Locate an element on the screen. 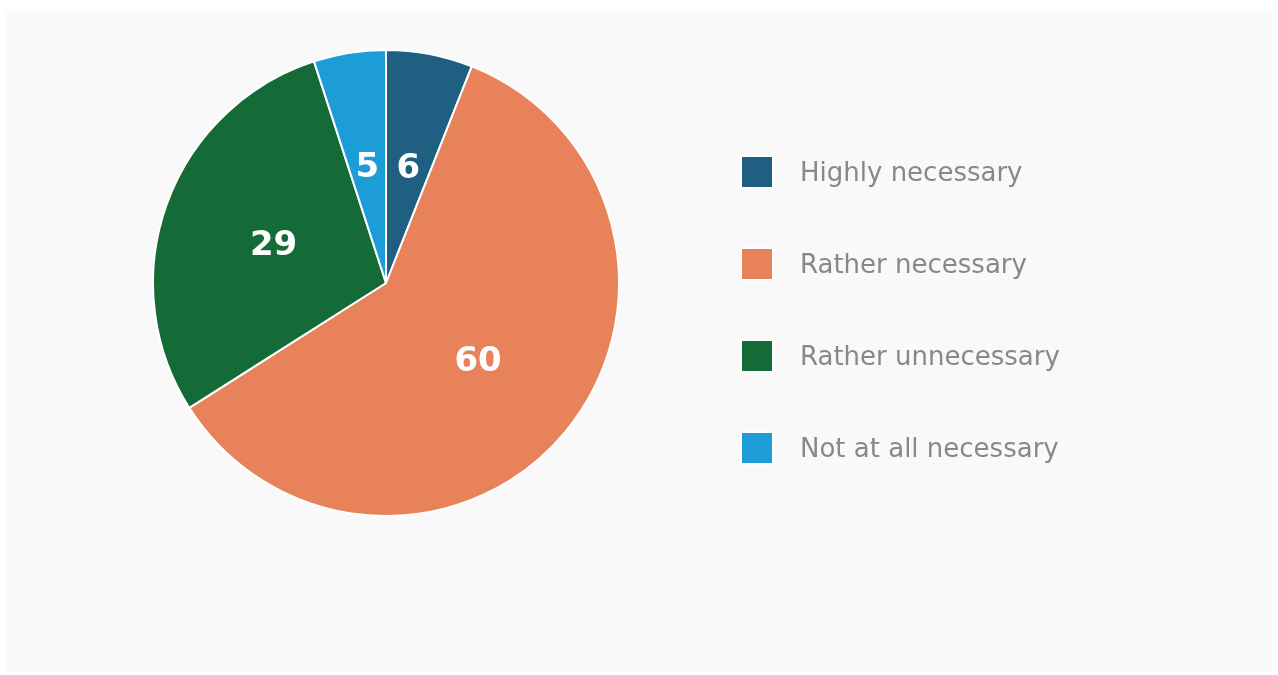  data-label: 5 is located at coordinates (367, 164).